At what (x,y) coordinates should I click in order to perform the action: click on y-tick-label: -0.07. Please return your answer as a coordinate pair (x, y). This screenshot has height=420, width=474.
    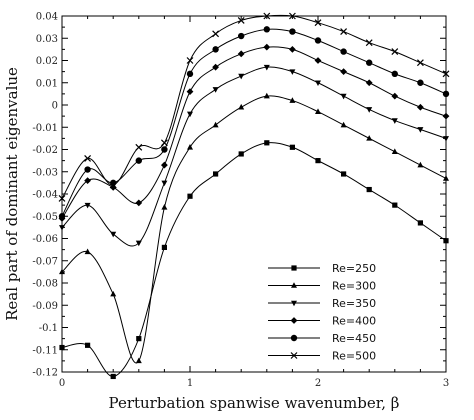
    Looking at the image, I should click on (45, 261).